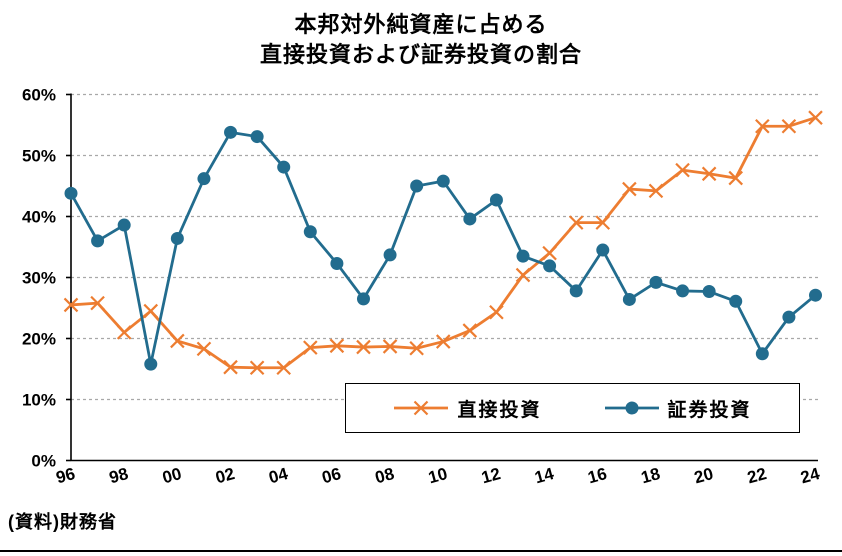  I want to click on direct-series-marker-icon, so click(421, 408).